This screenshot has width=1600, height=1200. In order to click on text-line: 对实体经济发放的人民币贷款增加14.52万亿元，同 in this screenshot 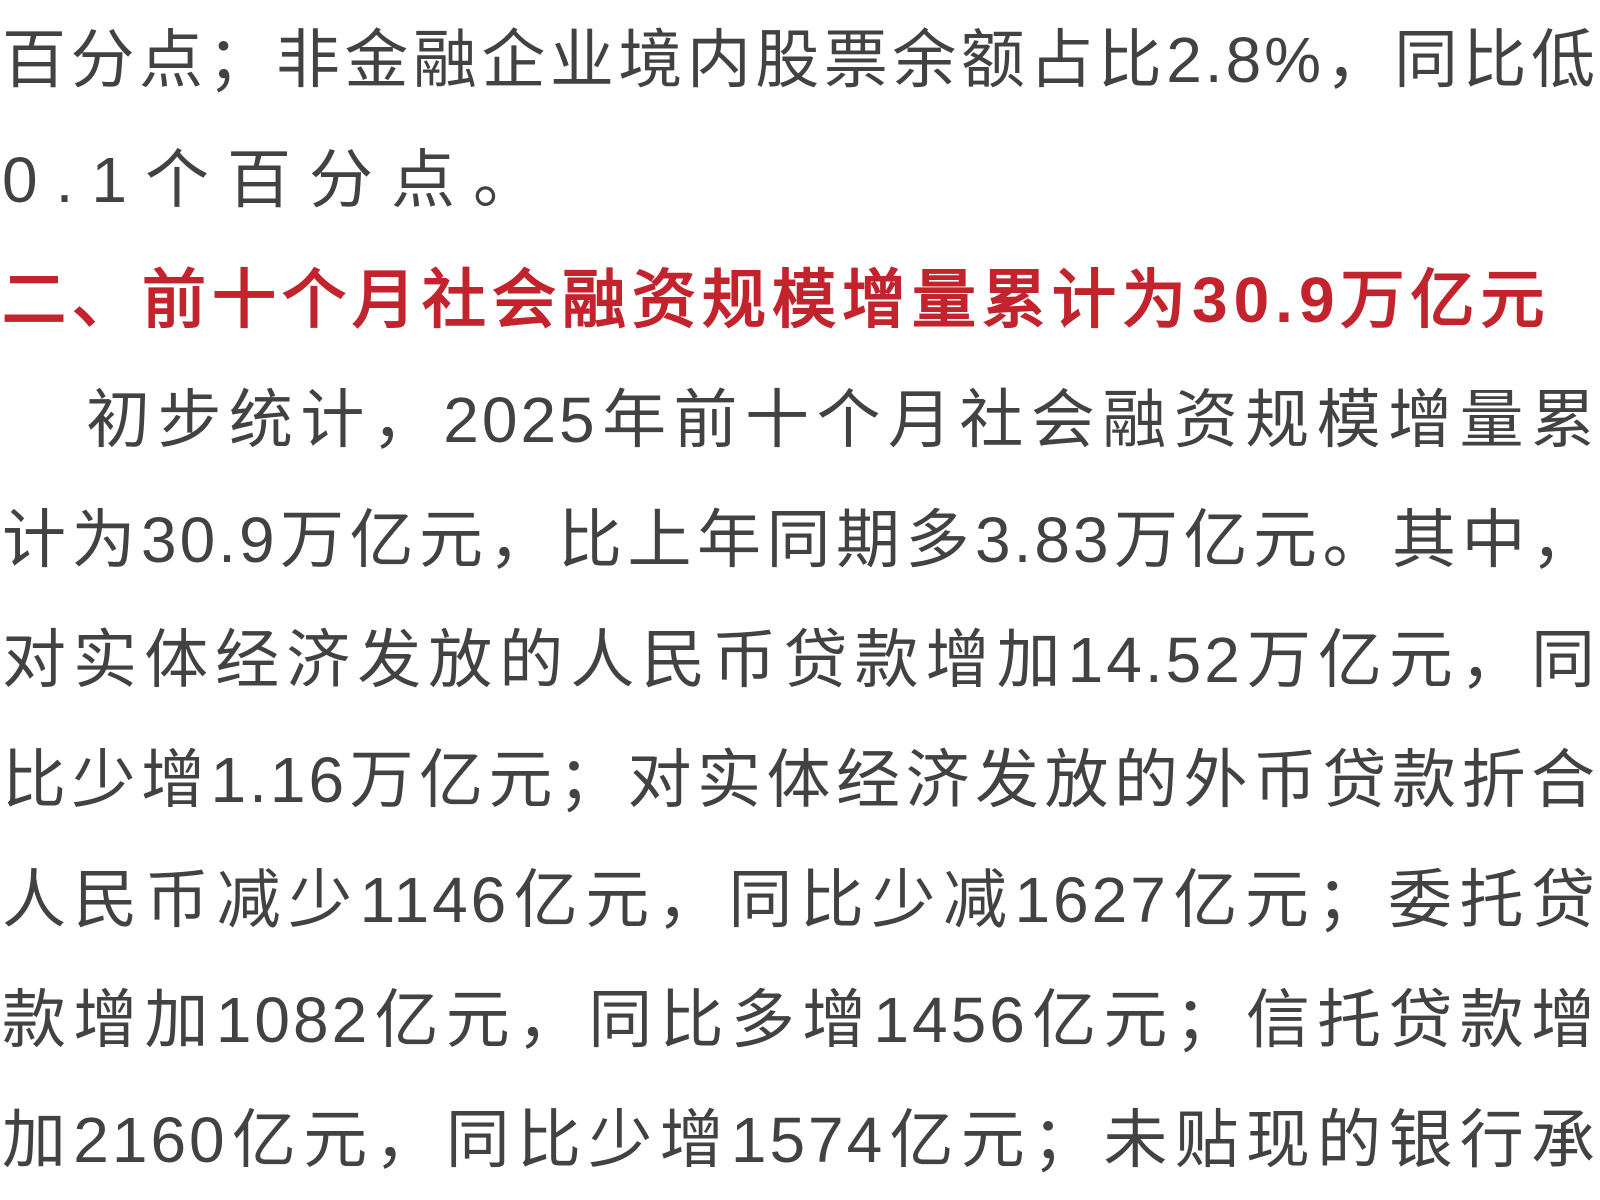, I will do `click(800, 660)`.